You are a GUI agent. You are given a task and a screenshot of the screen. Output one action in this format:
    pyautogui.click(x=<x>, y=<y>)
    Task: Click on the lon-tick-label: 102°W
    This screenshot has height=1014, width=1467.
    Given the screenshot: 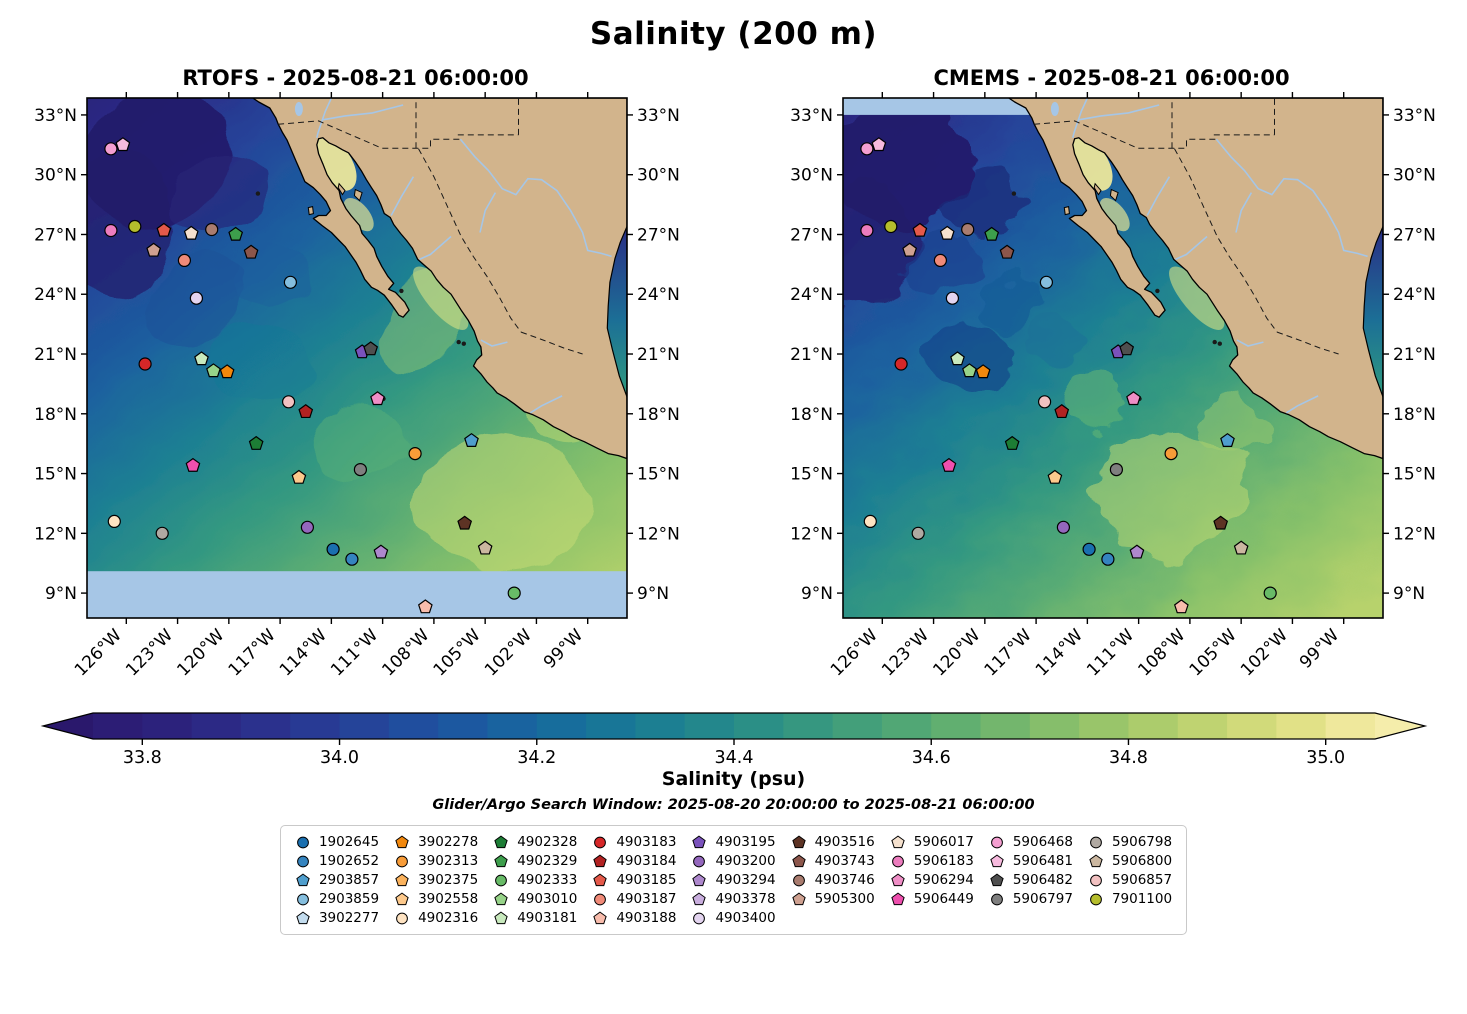 What is the action you would take?
    pyautogui.click(x=1263, y=652)
    